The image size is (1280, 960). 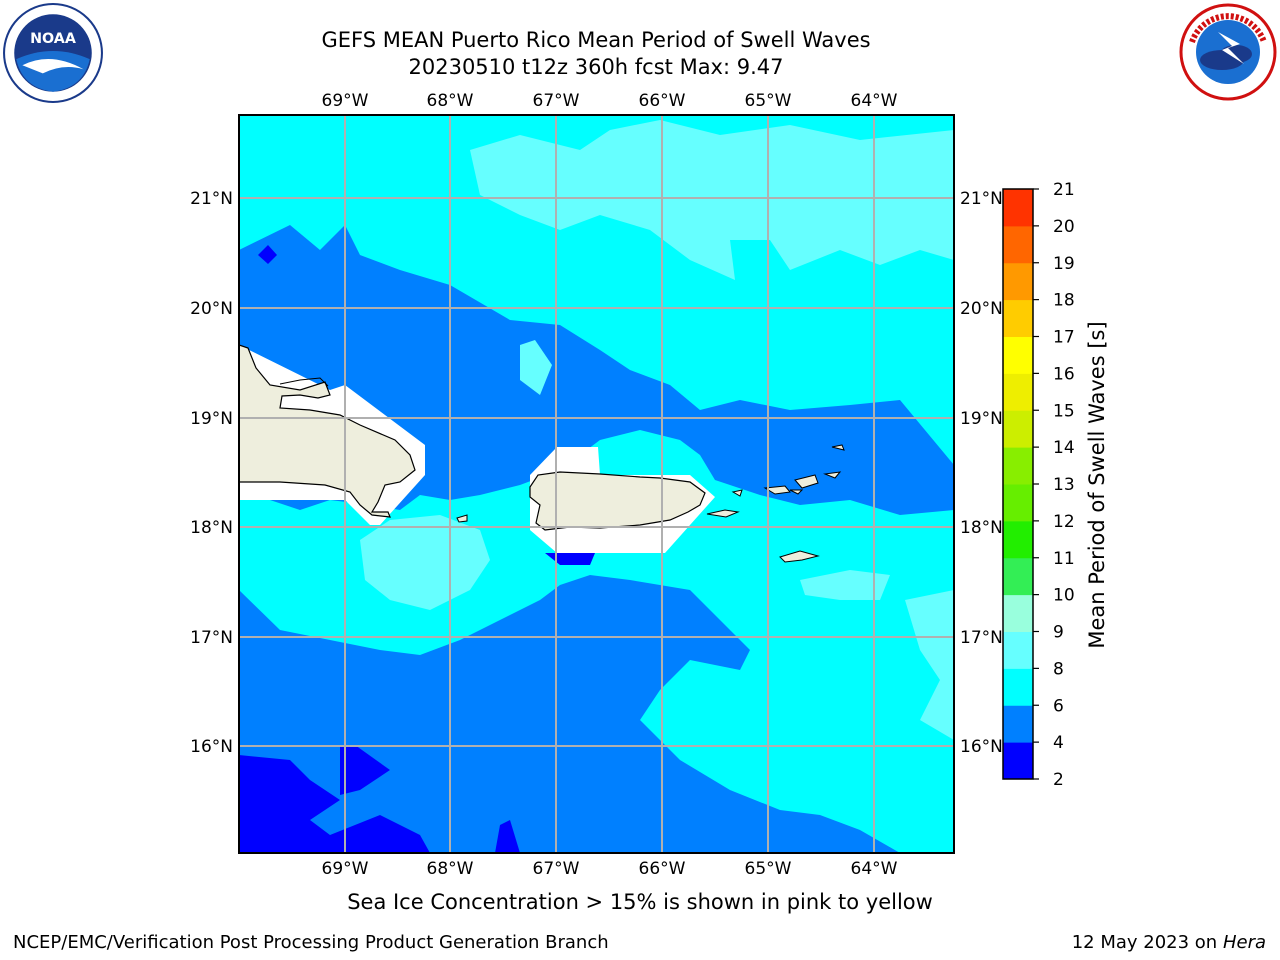 I want to click on lat-label-right: 16°N, so click(x=981, y=747).